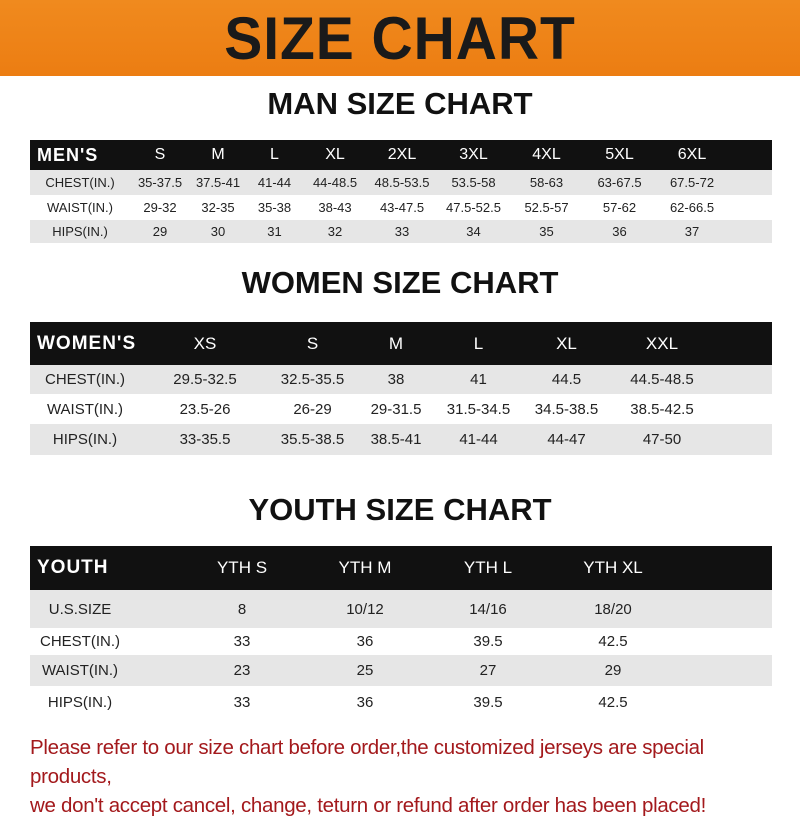 Image resolution: width=800 pixels, height=820 pixels. I want to click on table-cell: 29-32, so click(160, 207).